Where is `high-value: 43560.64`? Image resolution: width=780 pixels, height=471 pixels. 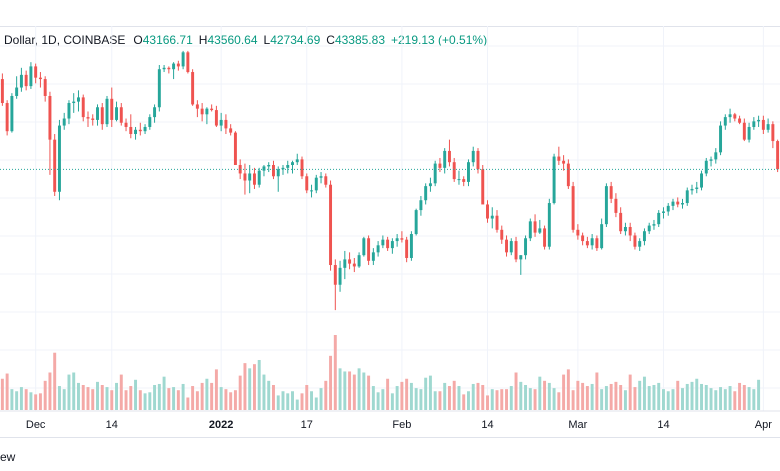 high-value: 43560.64 is located at coordinates (232, 40).